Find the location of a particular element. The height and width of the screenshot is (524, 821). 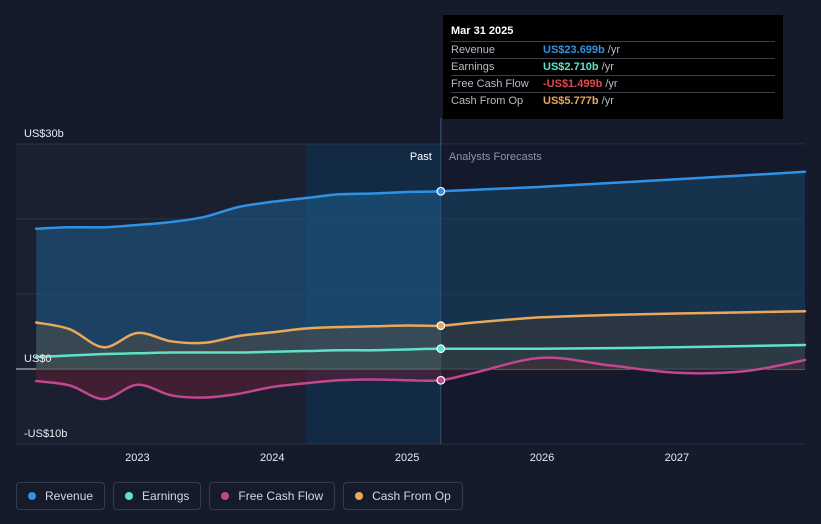

tooltip-date: Mar 31 2025 is located at coordinates (482, 31).